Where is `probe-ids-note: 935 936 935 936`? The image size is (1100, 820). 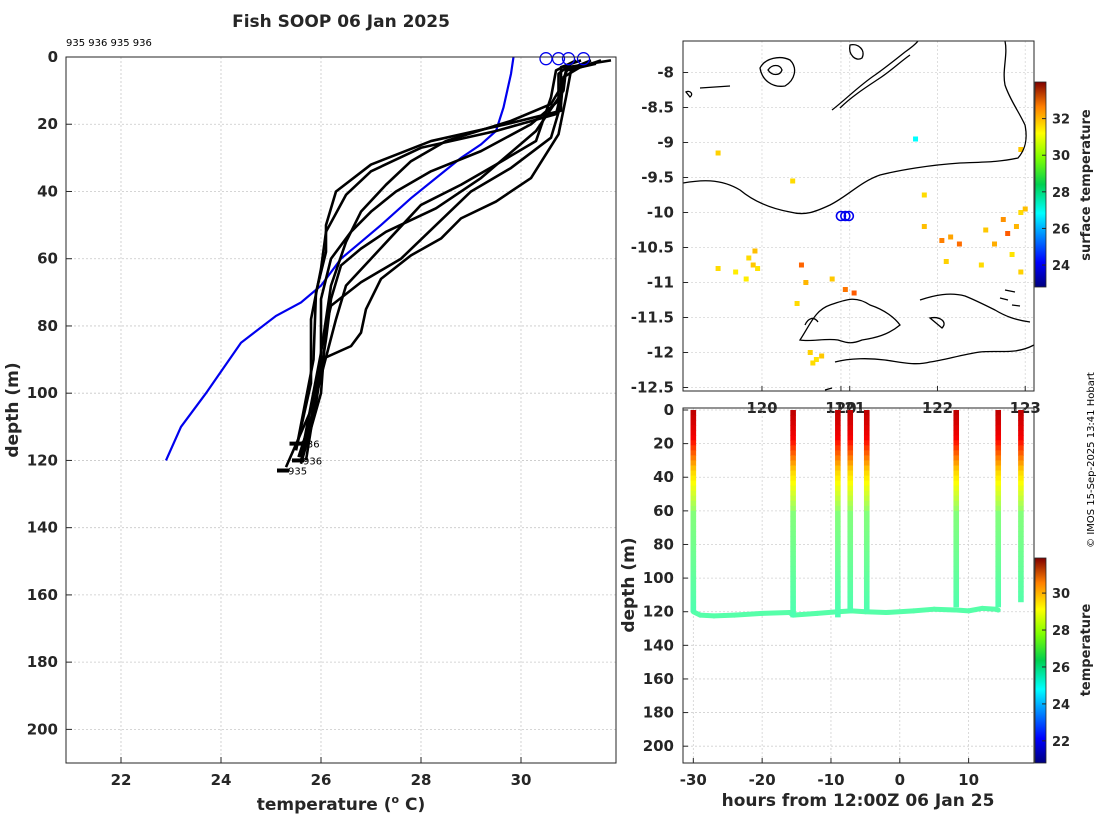 probe-ids-note: 935 936 935 936 is located at coordinates (109, 43).